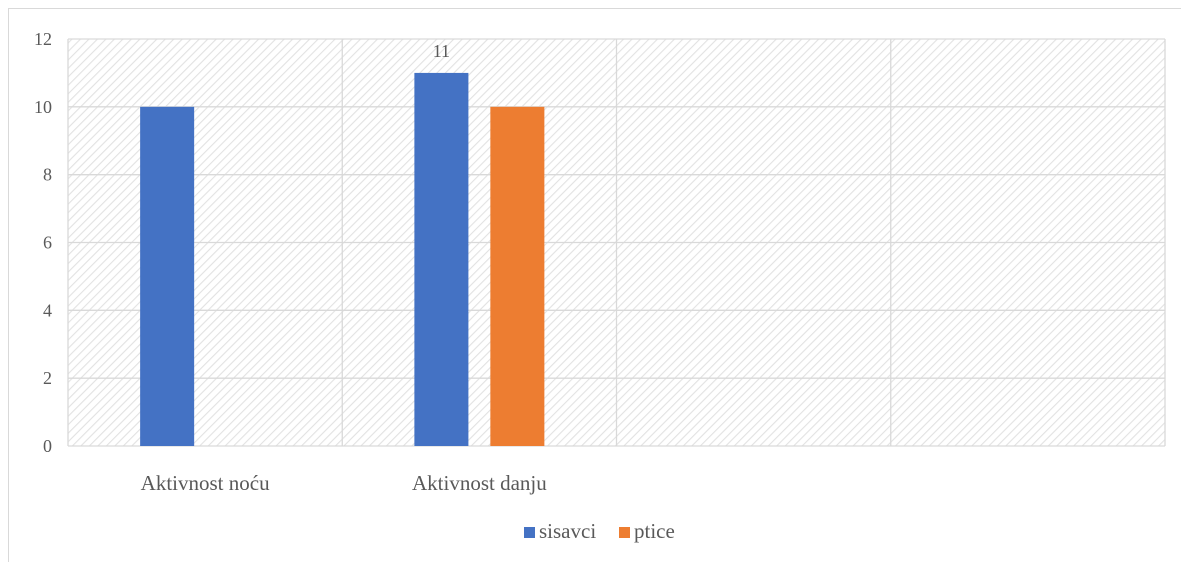  Describe the element at coordinates (654, 531) in the screenshot. I see `legend-label-ptice: ptice` at that location.